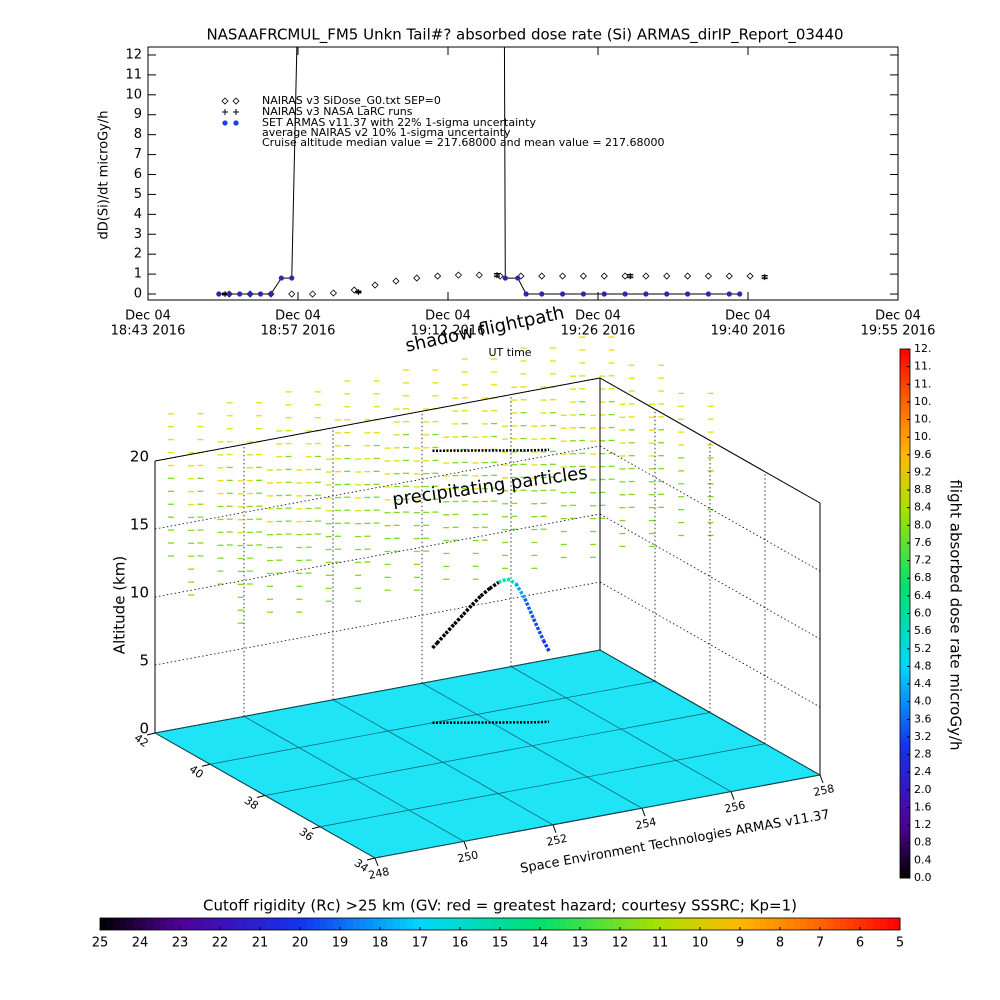  What do you see at coordinates (460, 943) in the screenshot?
I see `colorbar-tick-label: 16` at bounding box center [460, 943].